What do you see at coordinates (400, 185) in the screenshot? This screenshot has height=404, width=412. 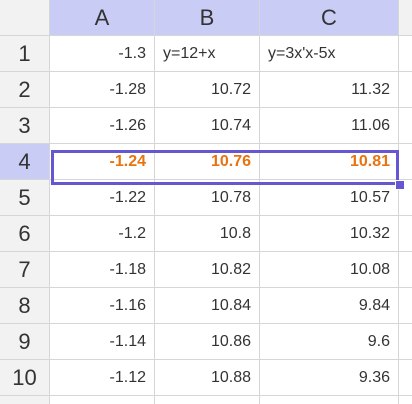 I see `fill-handle` at bounding box center [400, 185].